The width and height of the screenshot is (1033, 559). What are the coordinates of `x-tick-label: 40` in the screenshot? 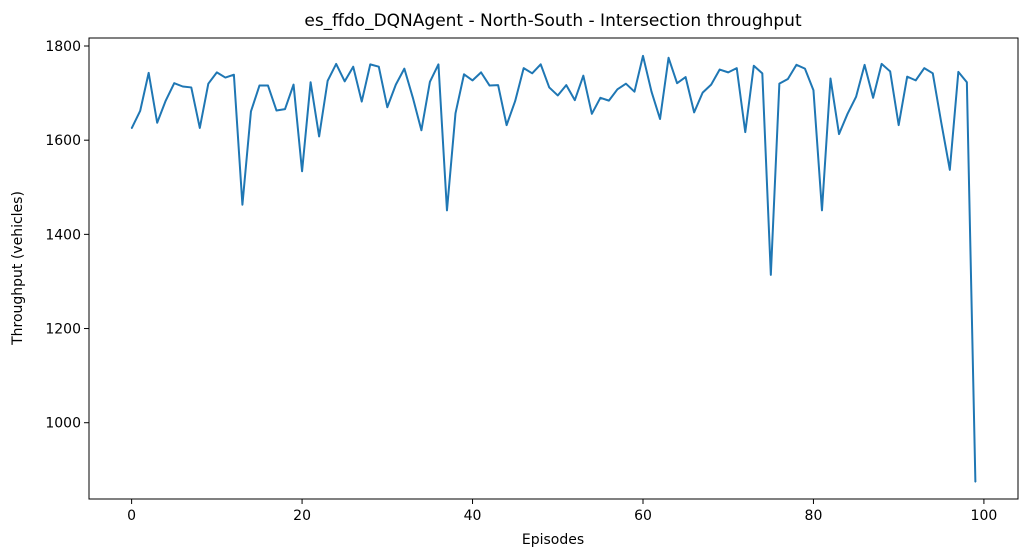 It's located at (473, 516).